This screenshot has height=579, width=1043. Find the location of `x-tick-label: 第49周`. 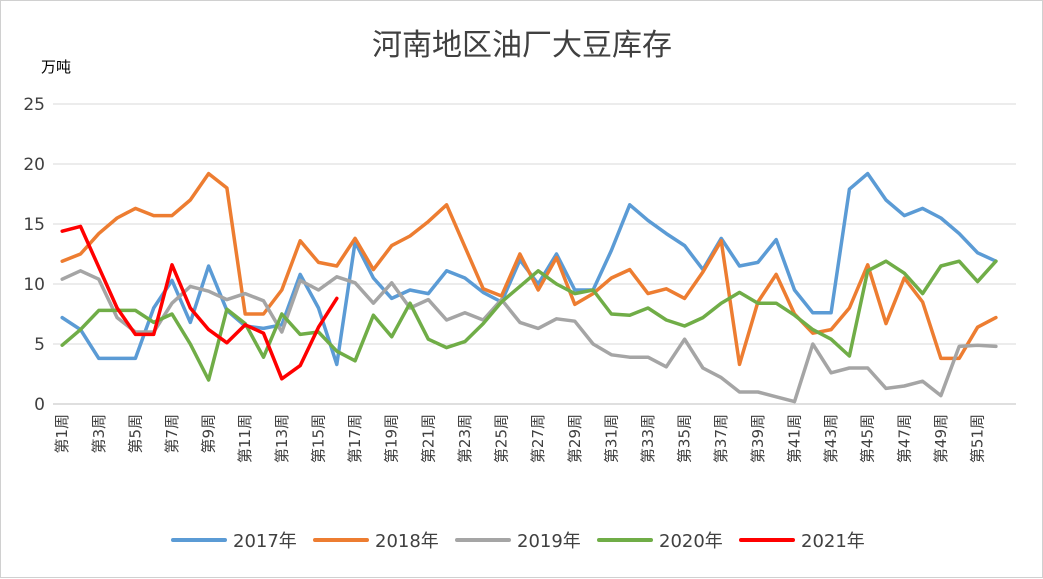

x-tick-label: 第49周 is located at coordinates (941, 438).